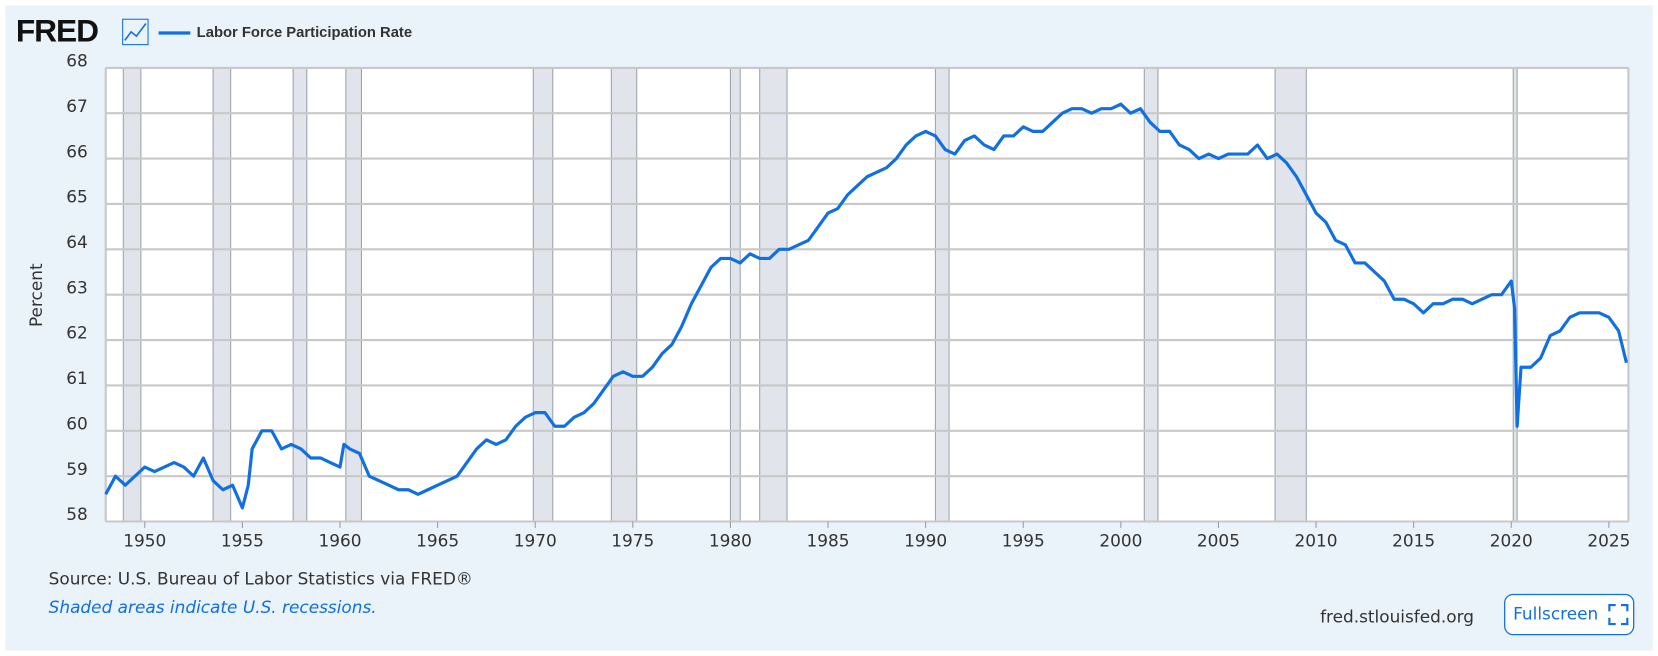 Image resolution: width=1658 pixels, height=656 pixels. I want to click on site-link: fred.stlouisfed.org, so click(1397, 617).